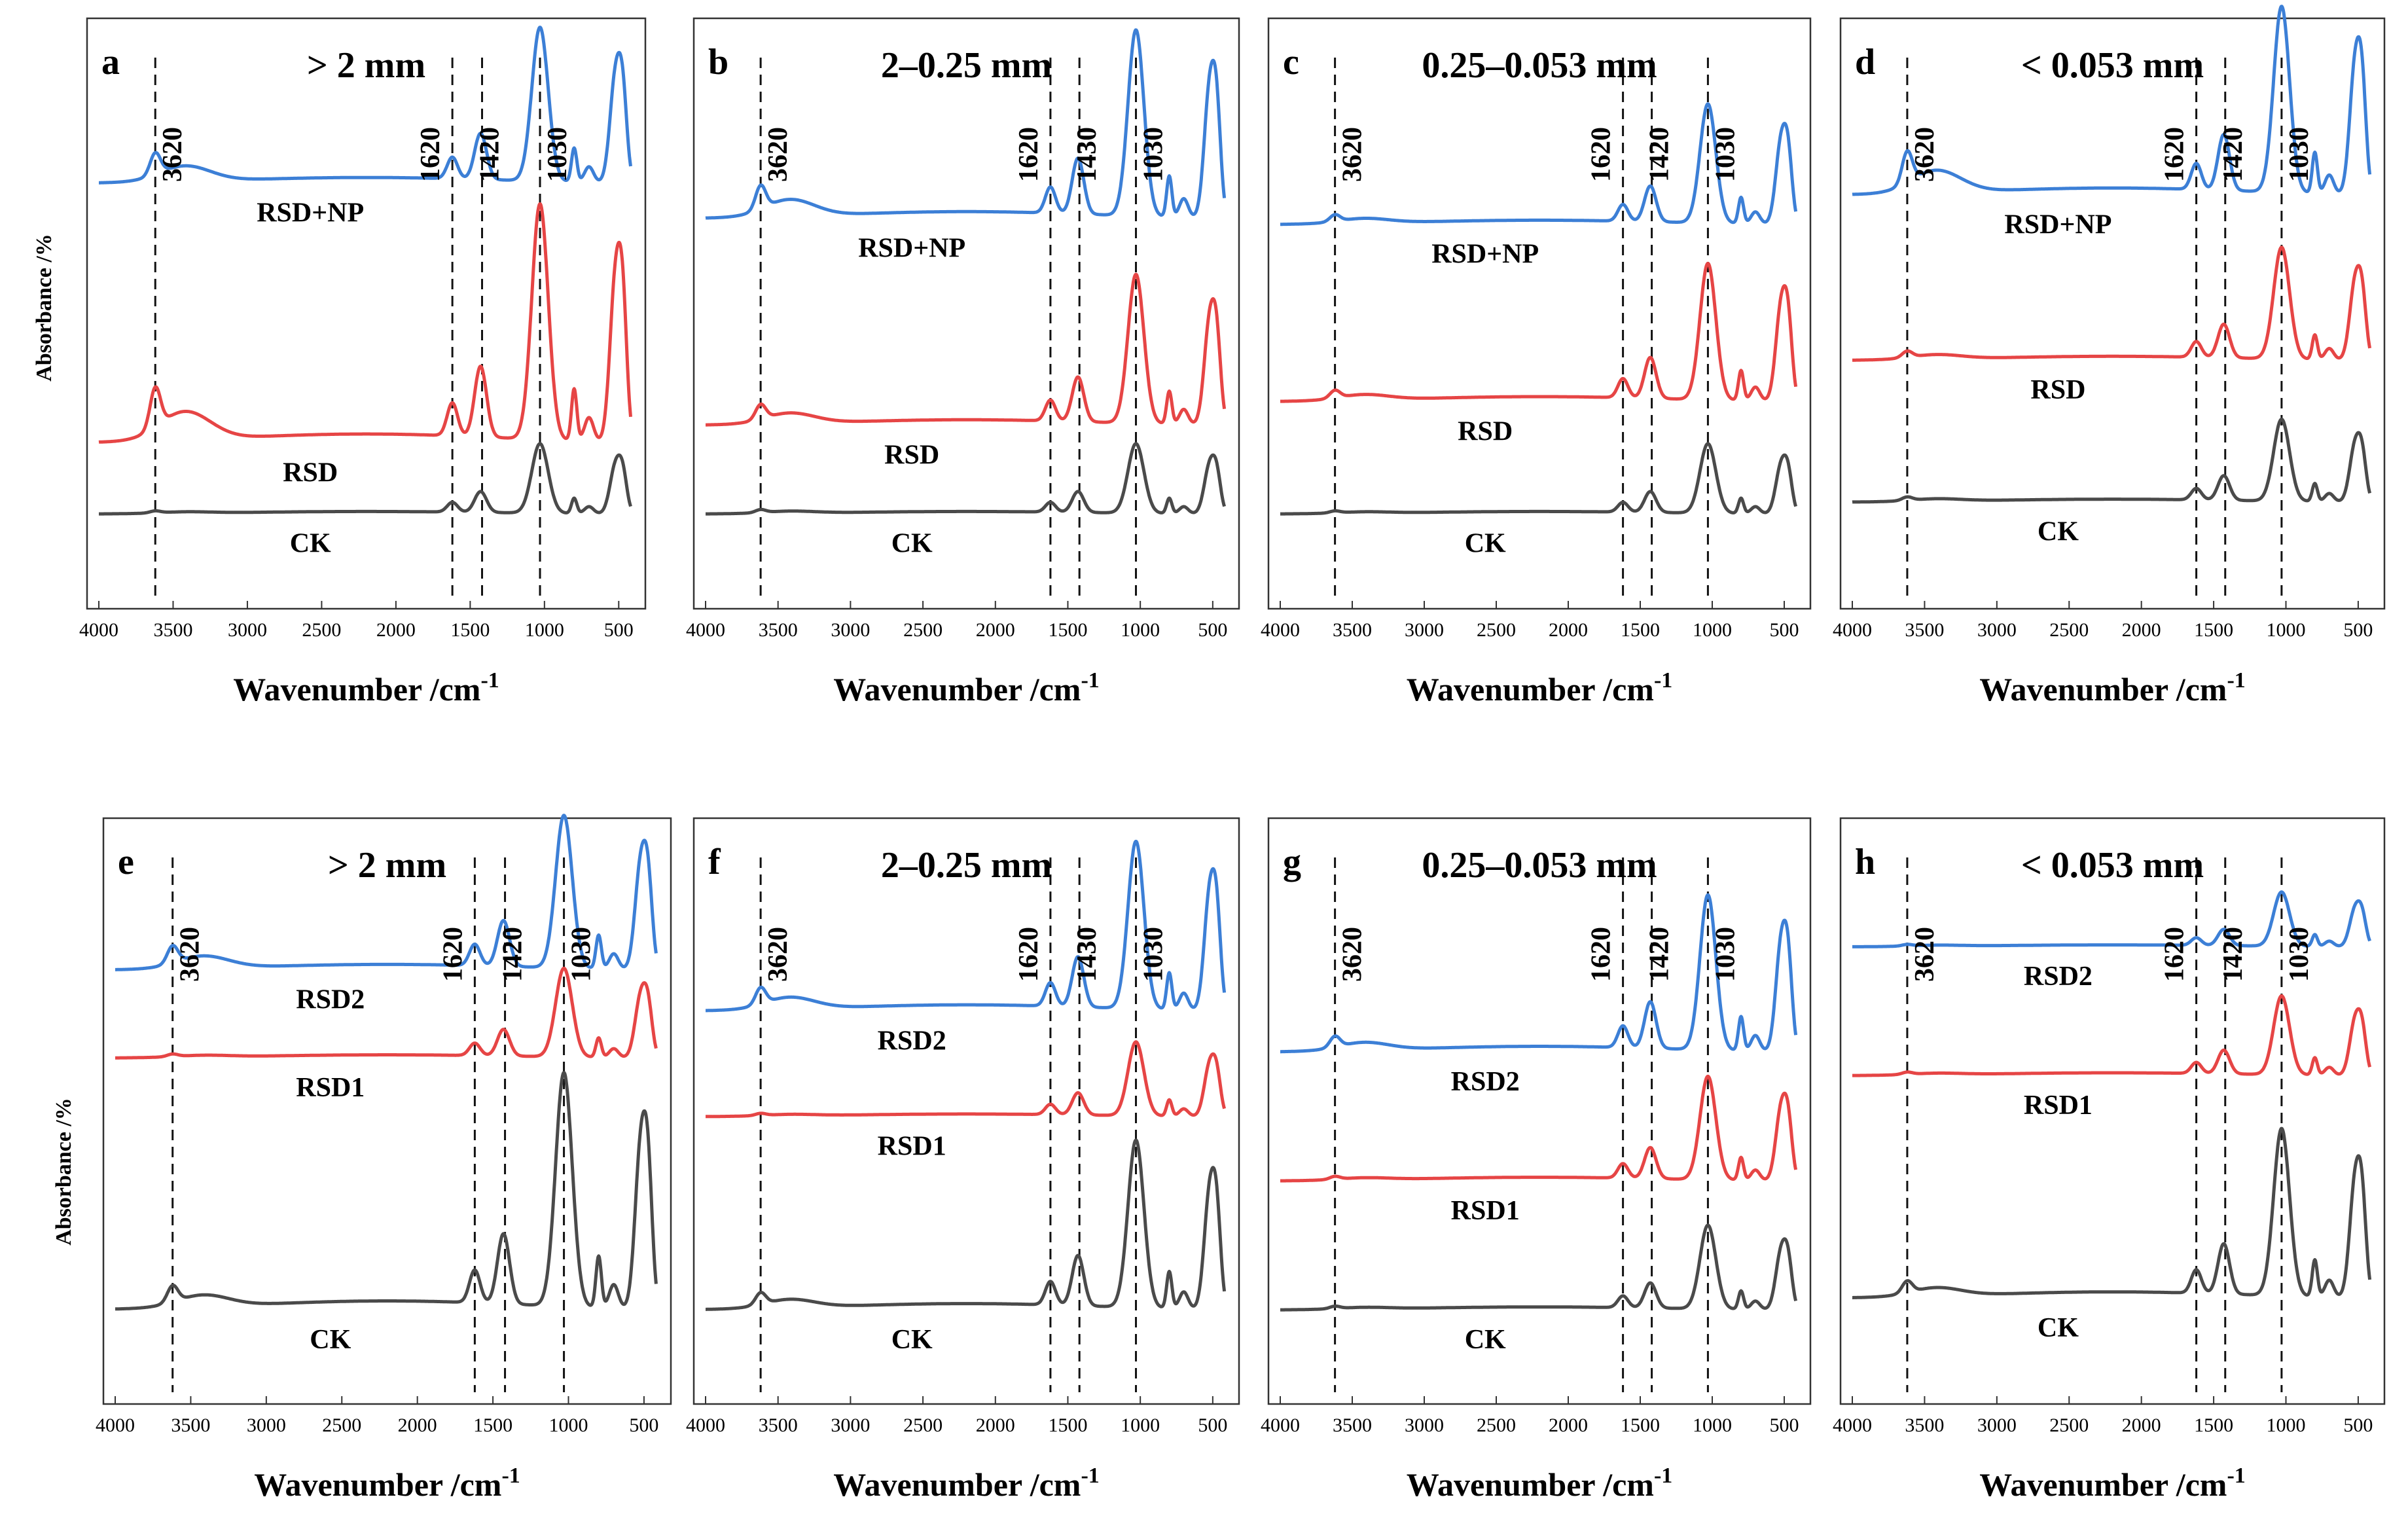 The image size is (2408, 1531). Describe the element at coordinates (64, 1172) in the screenshot. I see `y-axis-title-bottom: Absorbance /%` at that location.